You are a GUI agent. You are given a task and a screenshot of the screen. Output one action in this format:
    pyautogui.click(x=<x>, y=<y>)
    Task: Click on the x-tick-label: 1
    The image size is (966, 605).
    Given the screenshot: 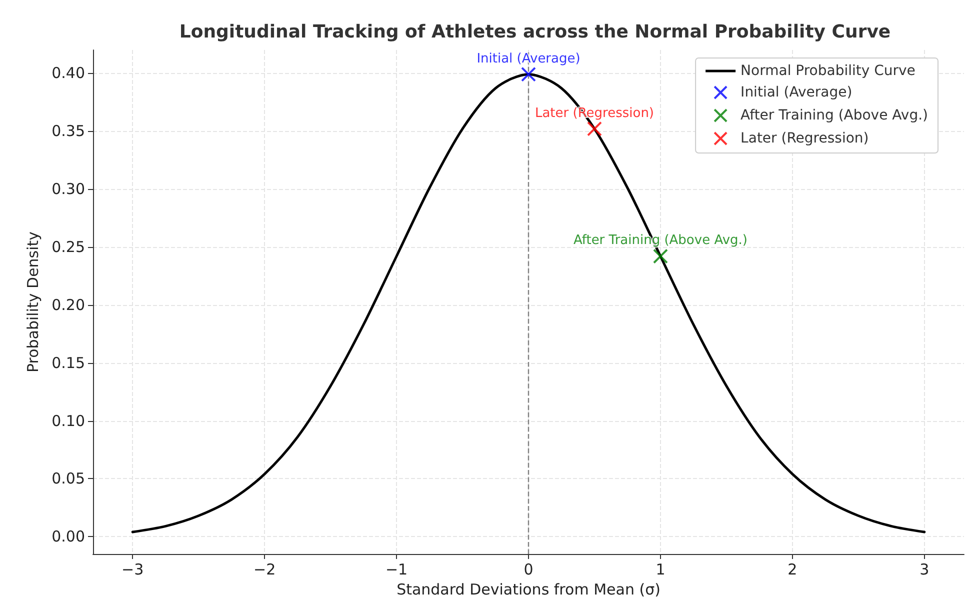 What is the action you would take?
    pyautogui.click(x=661, y=569)
    